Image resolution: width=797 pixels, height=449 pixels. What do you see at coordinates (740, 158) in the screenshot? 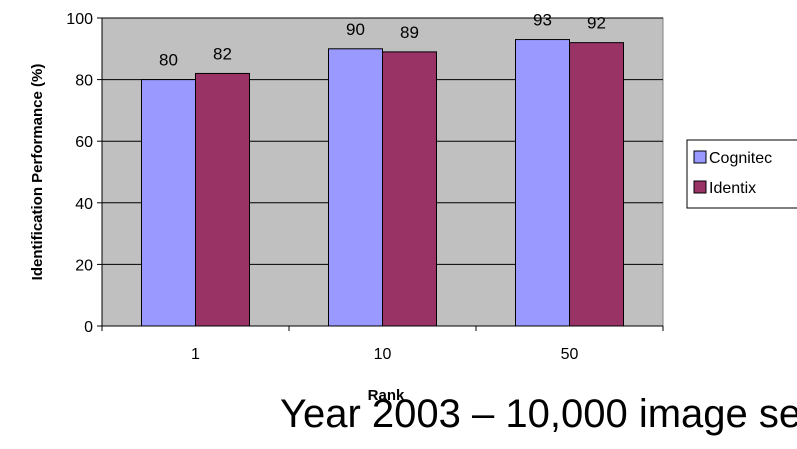
I see `legend-label-cognitec: Cognitec` at bounding box center [740, 158].